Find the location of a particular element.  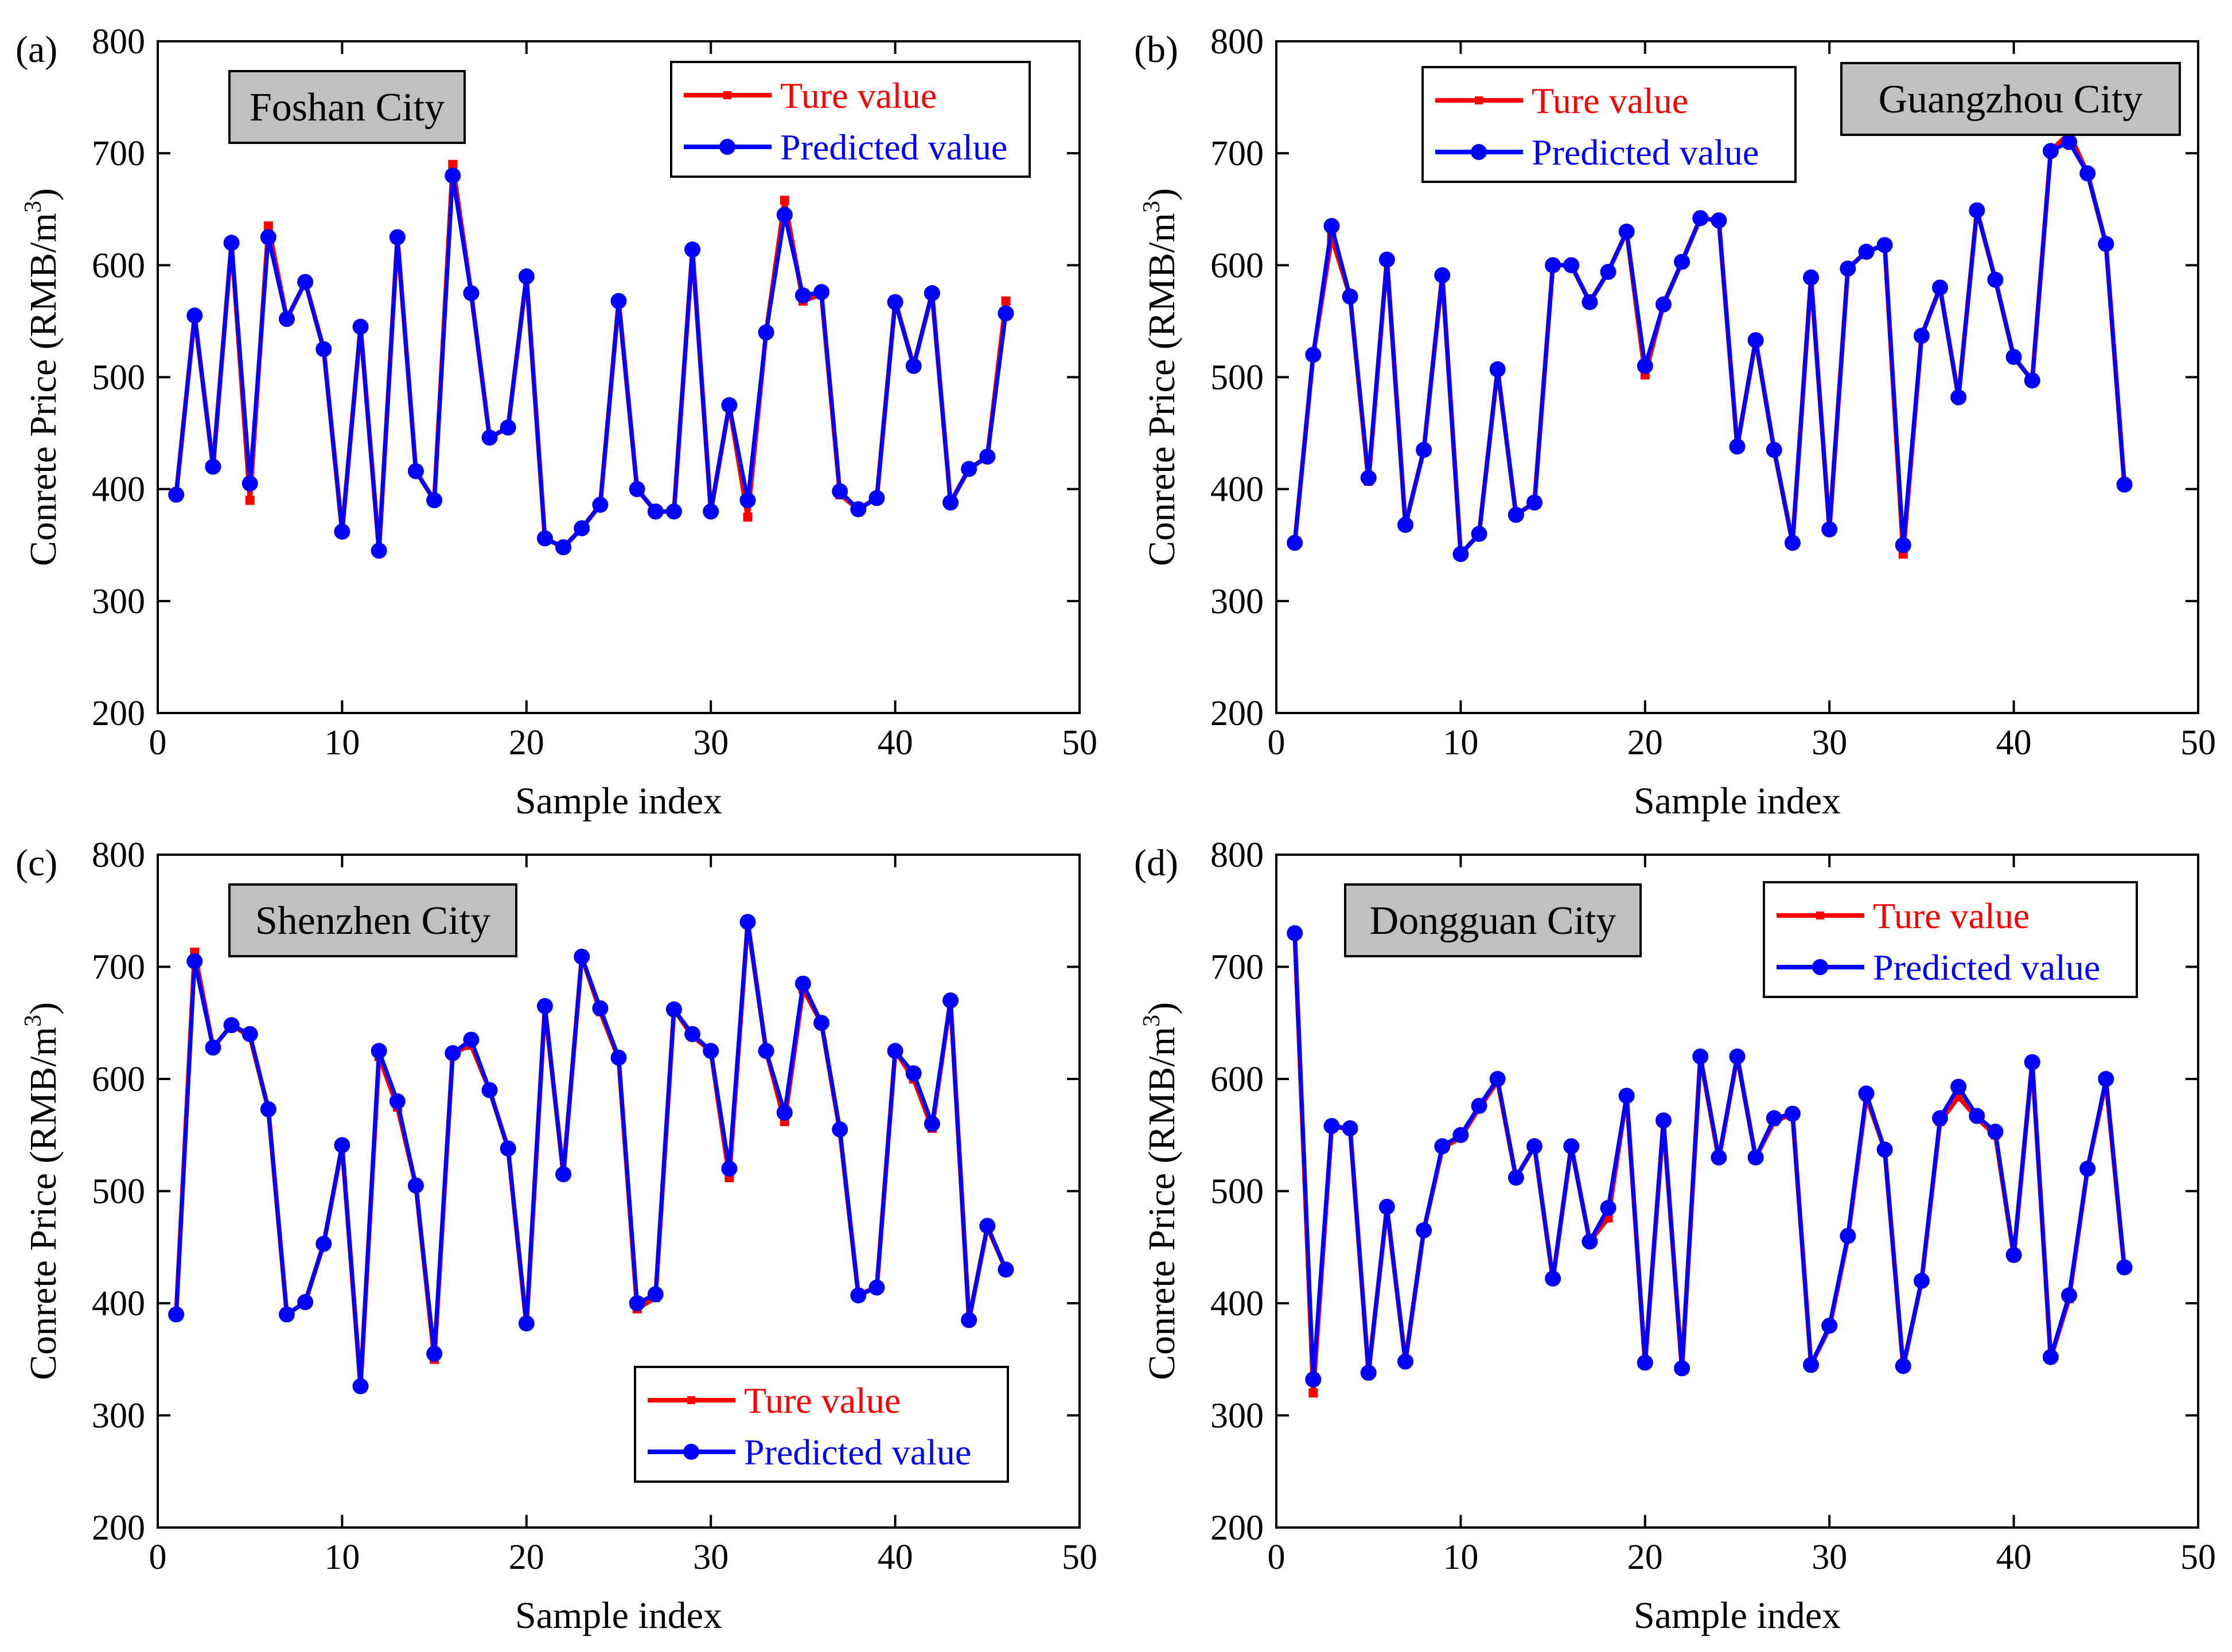

panel-label: (a) is located at coordinates (36, 50).